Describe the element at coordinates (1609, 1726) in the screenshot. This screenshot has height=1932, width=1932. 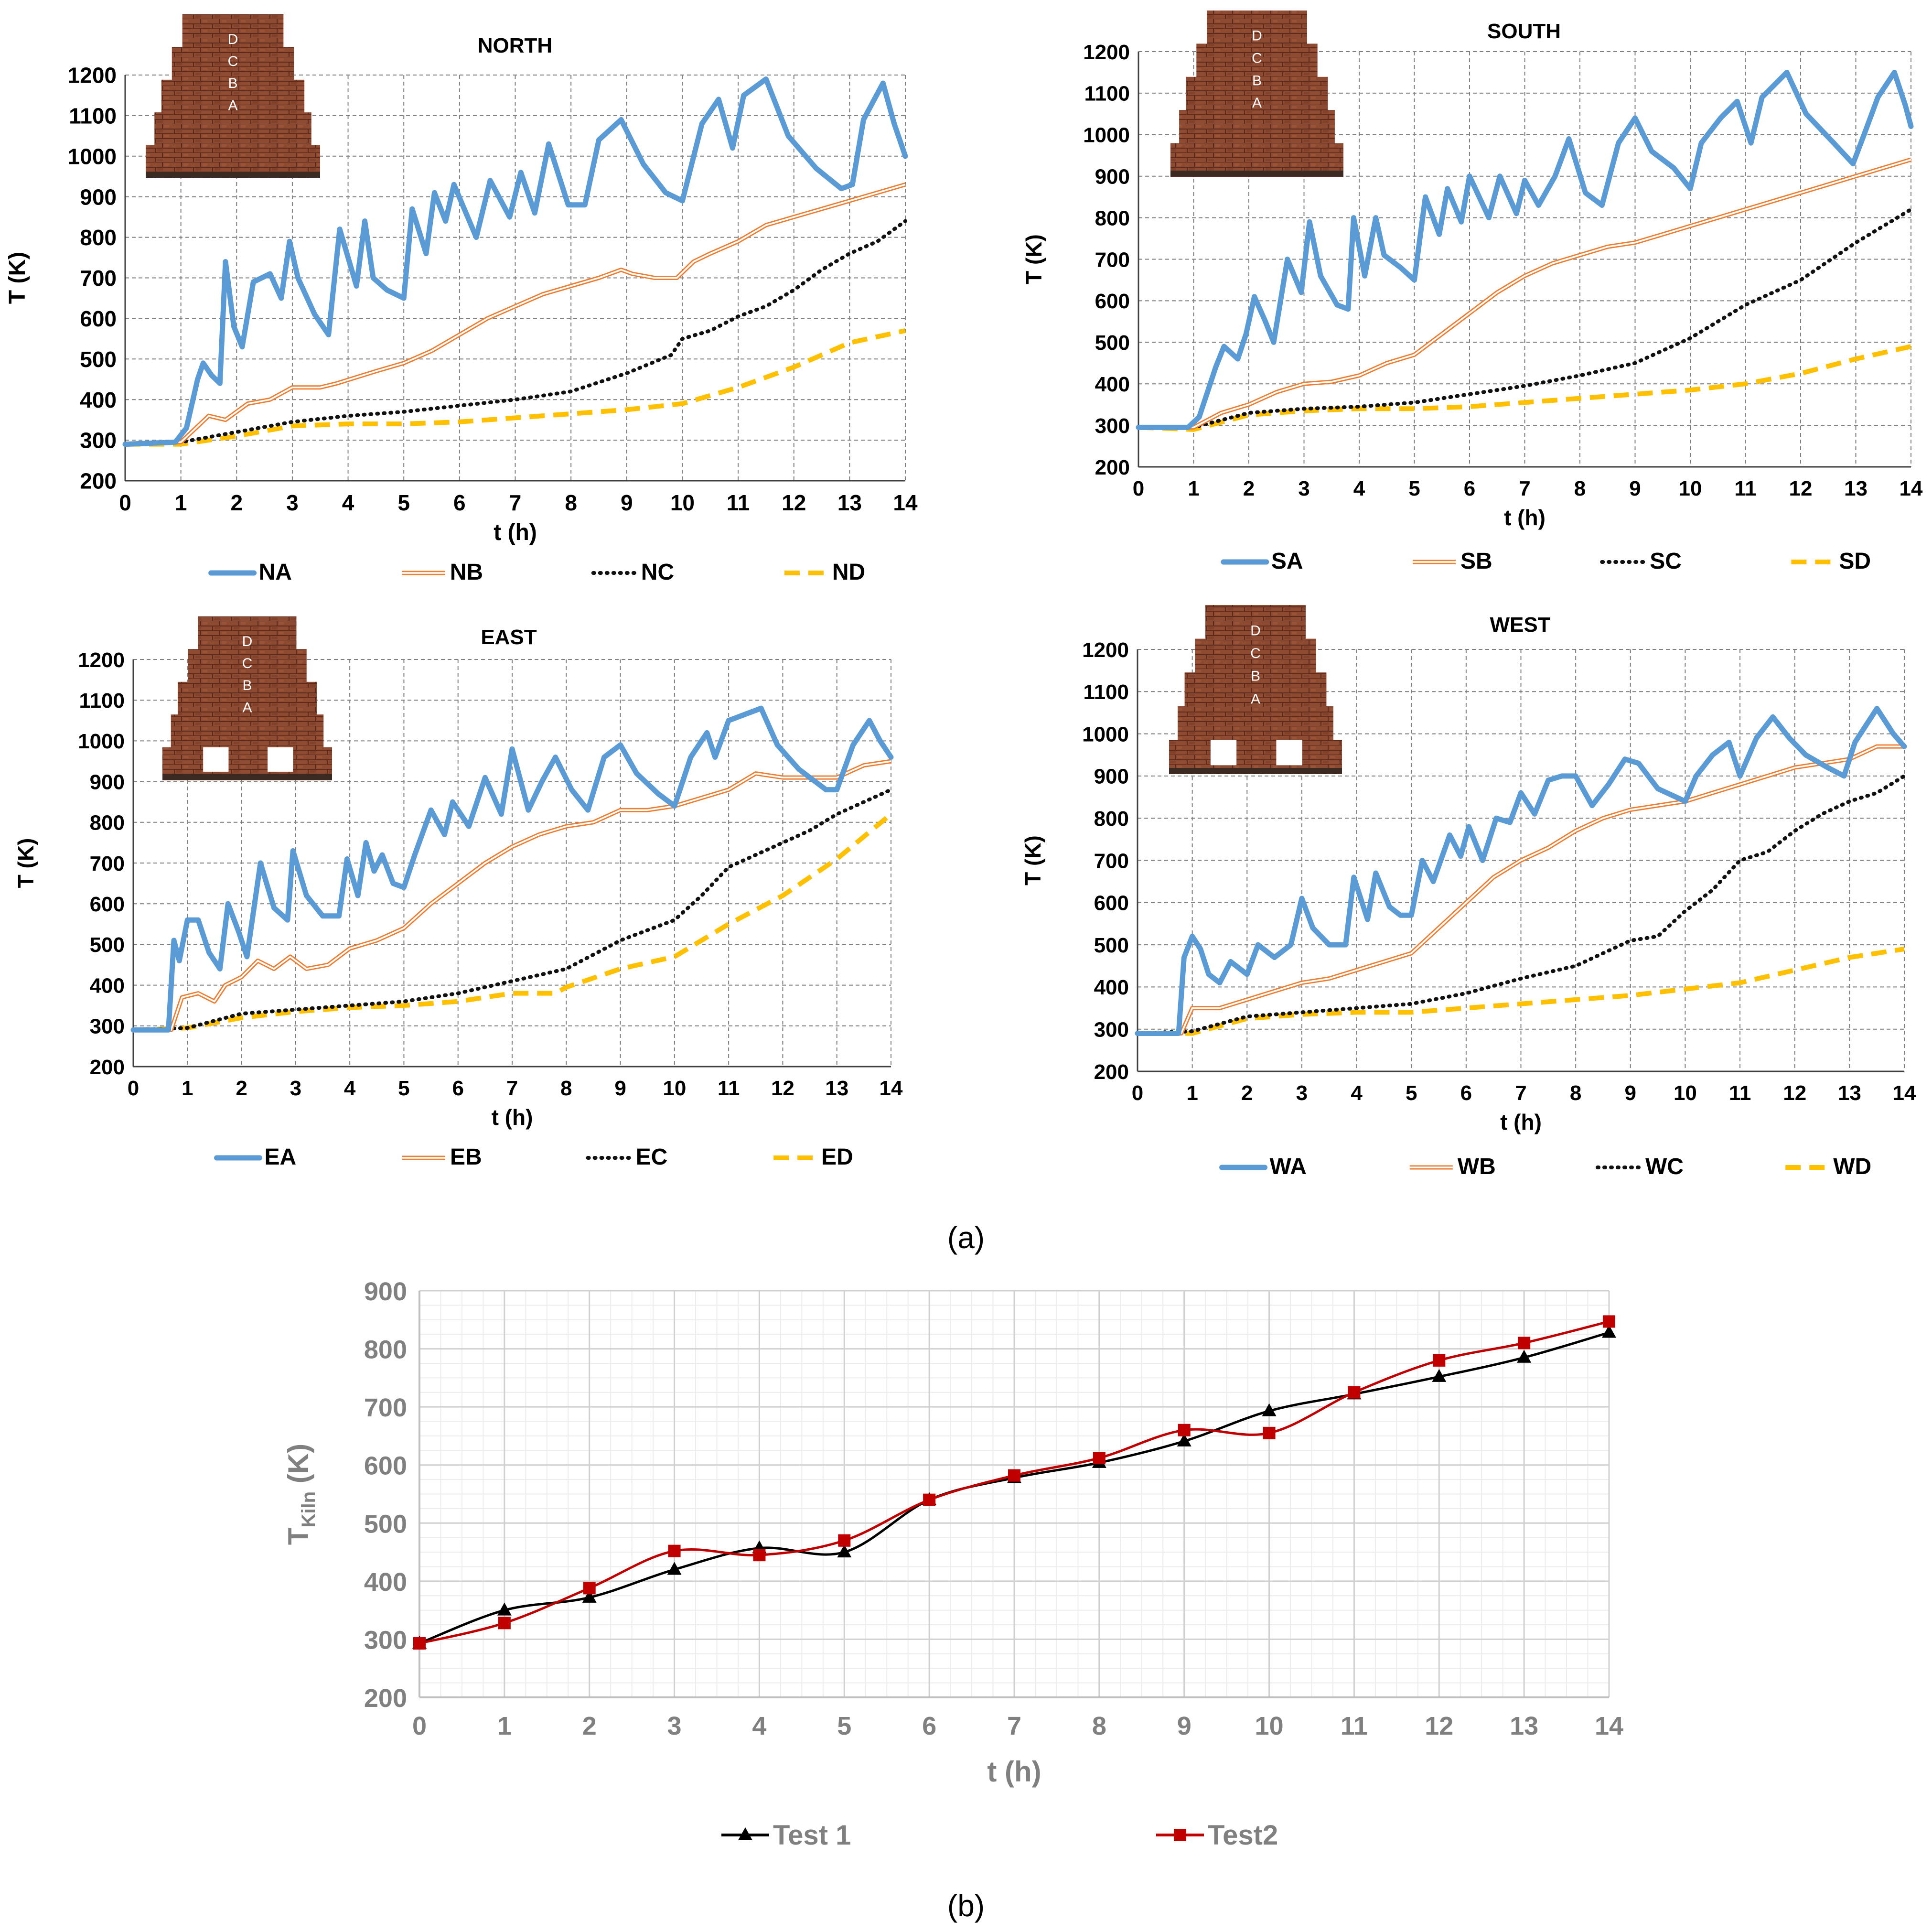
I see `kiln-xtick-label: 14` at that location.